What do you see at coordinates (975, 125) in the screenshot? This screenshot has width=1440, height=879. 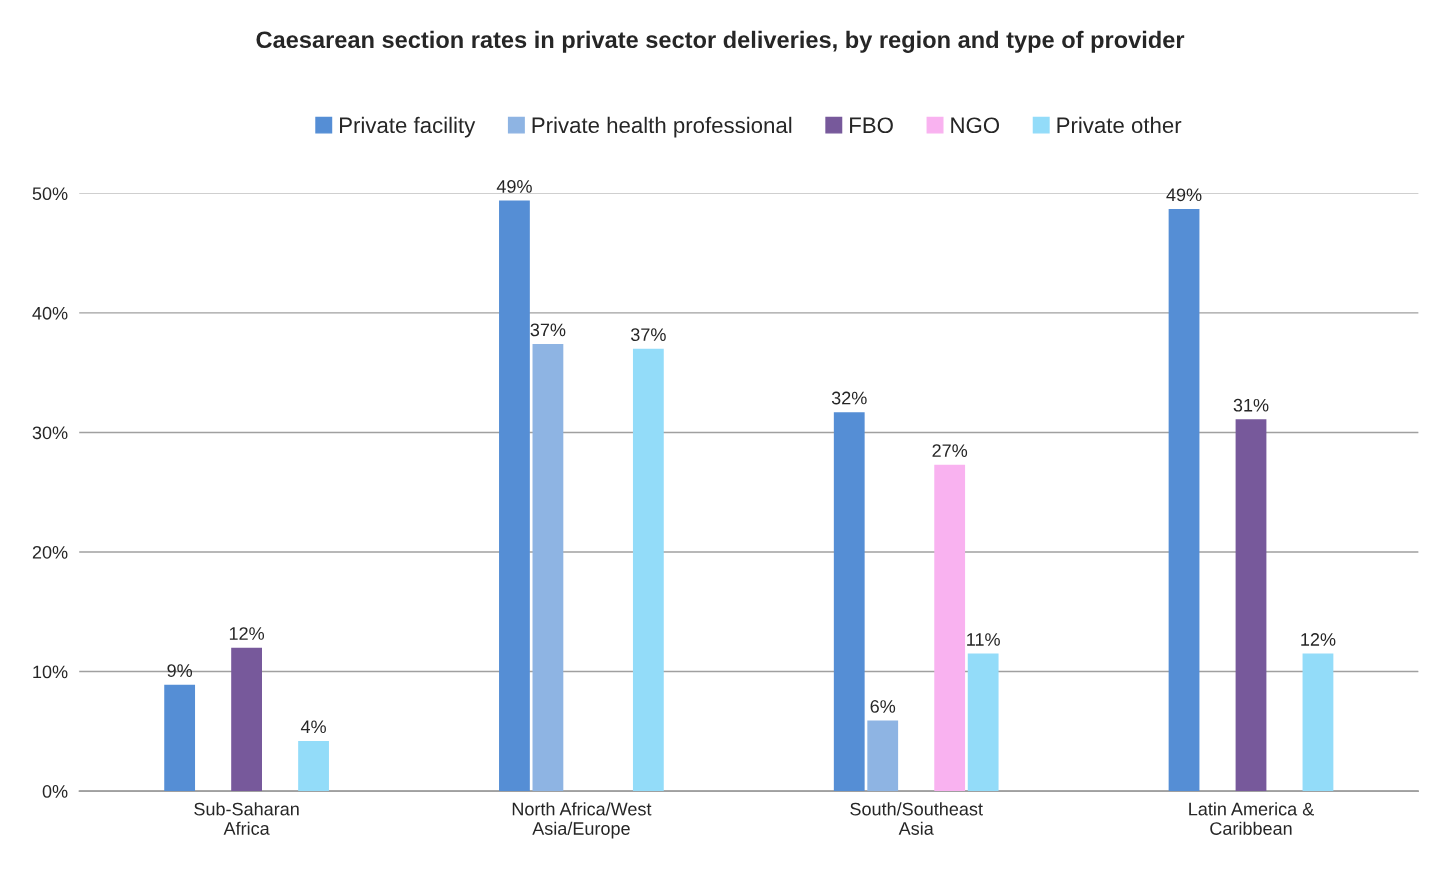 I see `legend-label: NGO` at bounding box center [975, 125].